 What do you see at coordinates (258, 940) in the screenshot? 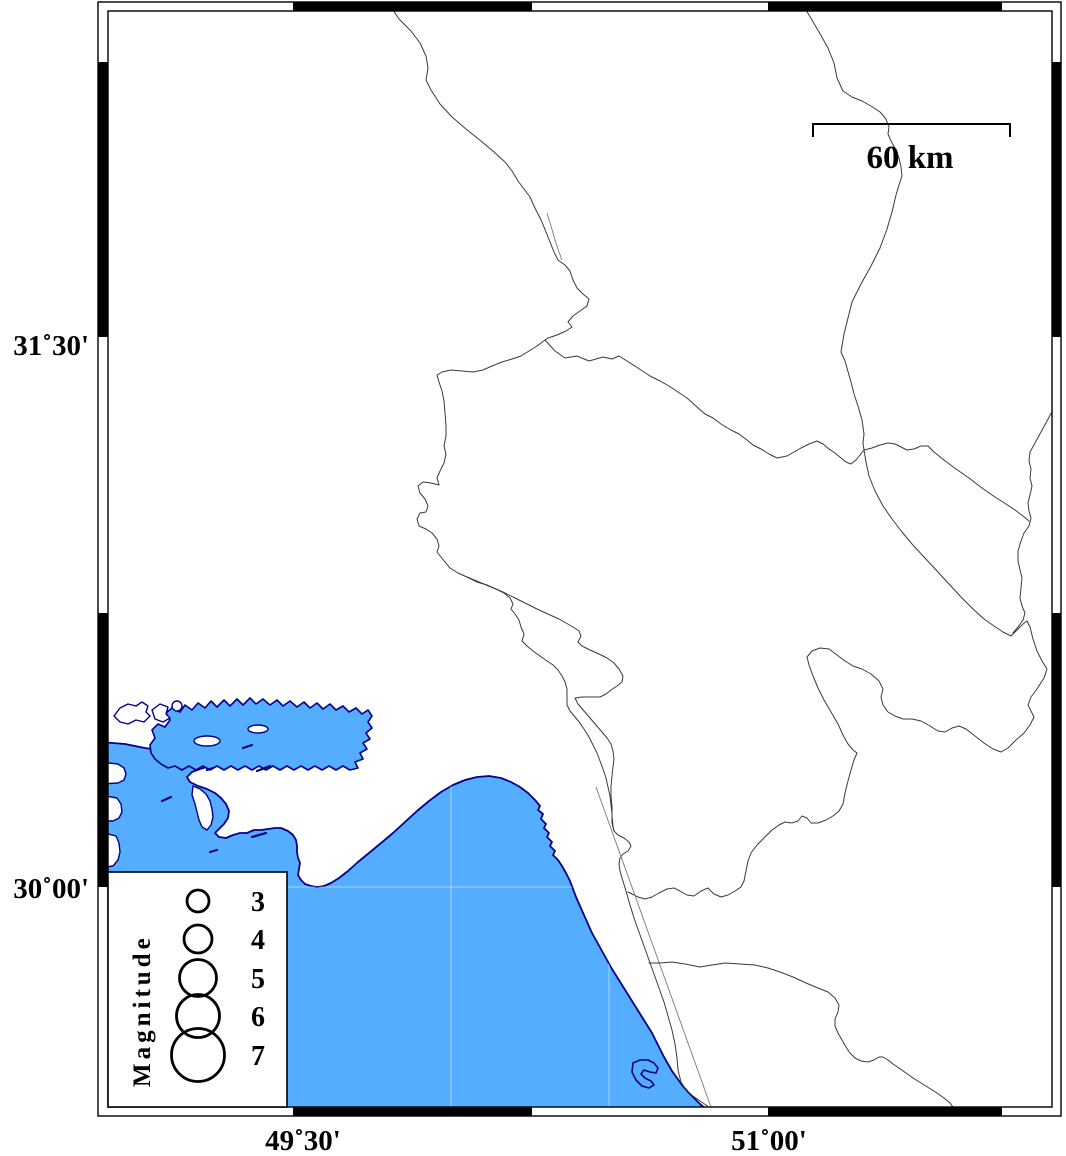
I see `legend-value-m4: 4` at bounding box center [258, 940].